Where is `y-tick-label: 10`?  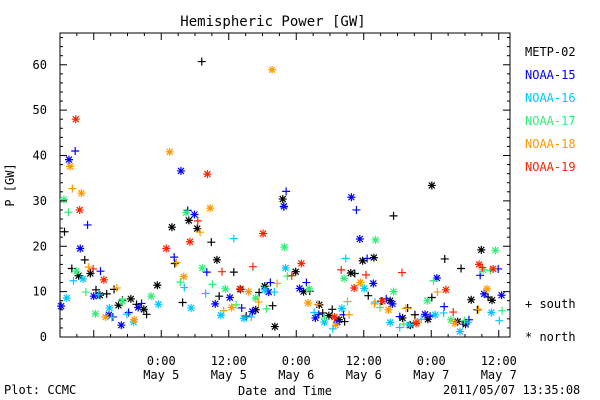
y-tick-label: 10 is located at coordinates (40, 292).